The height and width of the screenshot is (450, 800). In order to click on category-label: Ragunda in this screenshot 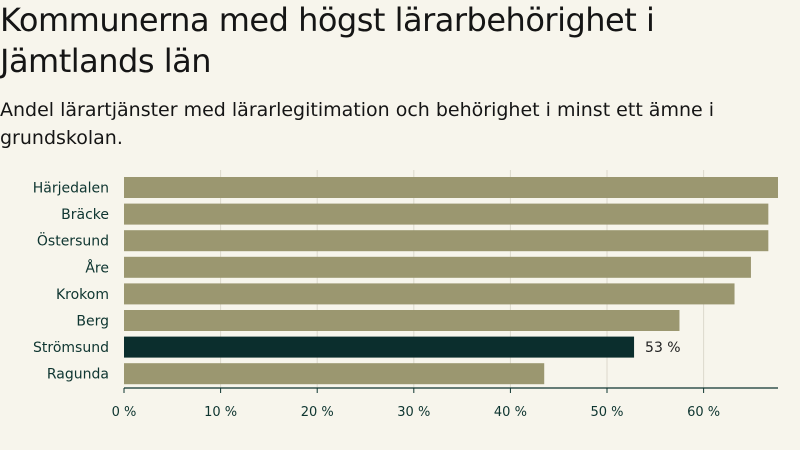, I will do `click(78, 375)`.